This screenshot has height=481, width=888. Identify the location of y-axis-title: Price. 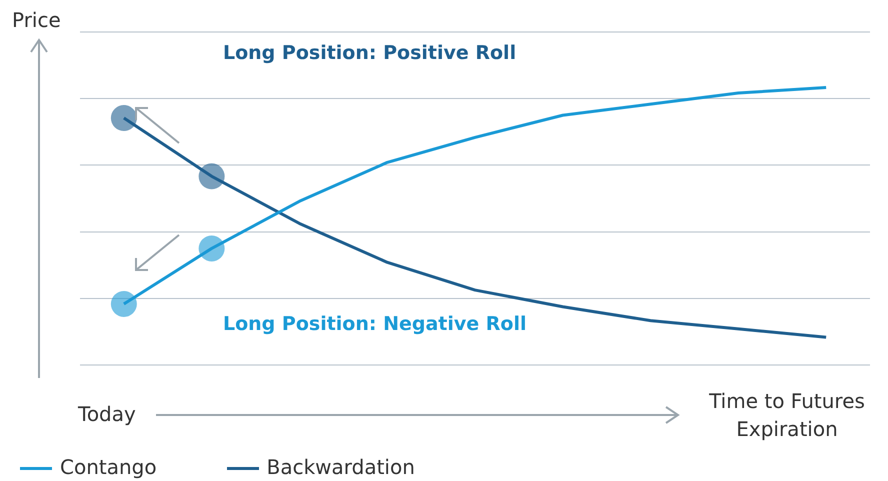
(36, 20).